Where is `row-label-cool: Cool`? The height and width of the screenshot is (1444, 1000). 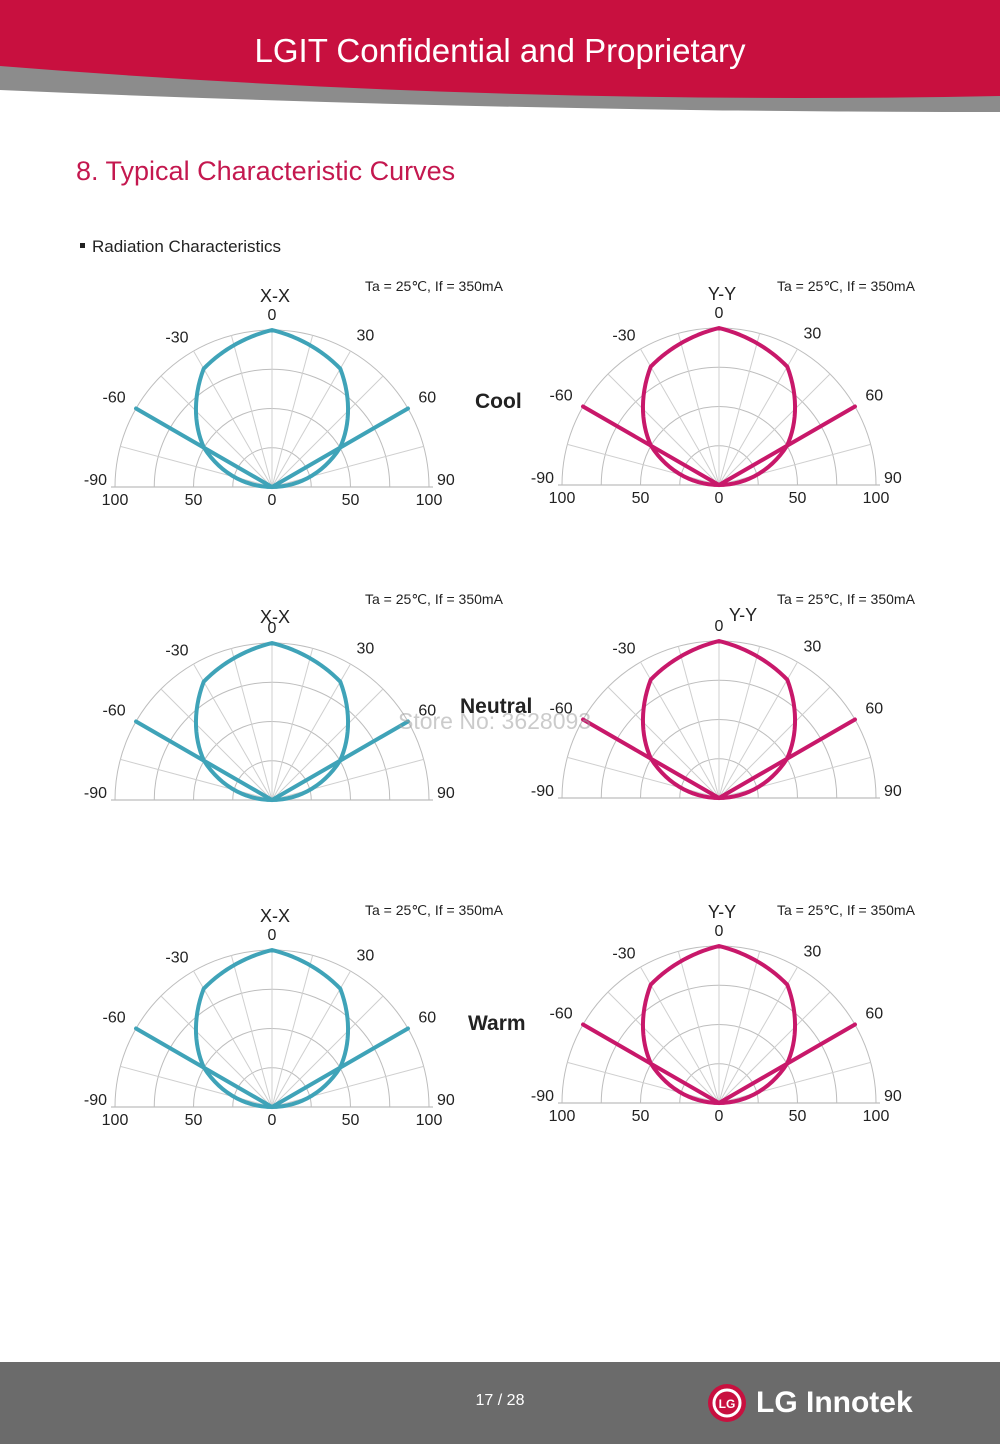
row-label-cool: Cool is located at coordinates (498, 401).